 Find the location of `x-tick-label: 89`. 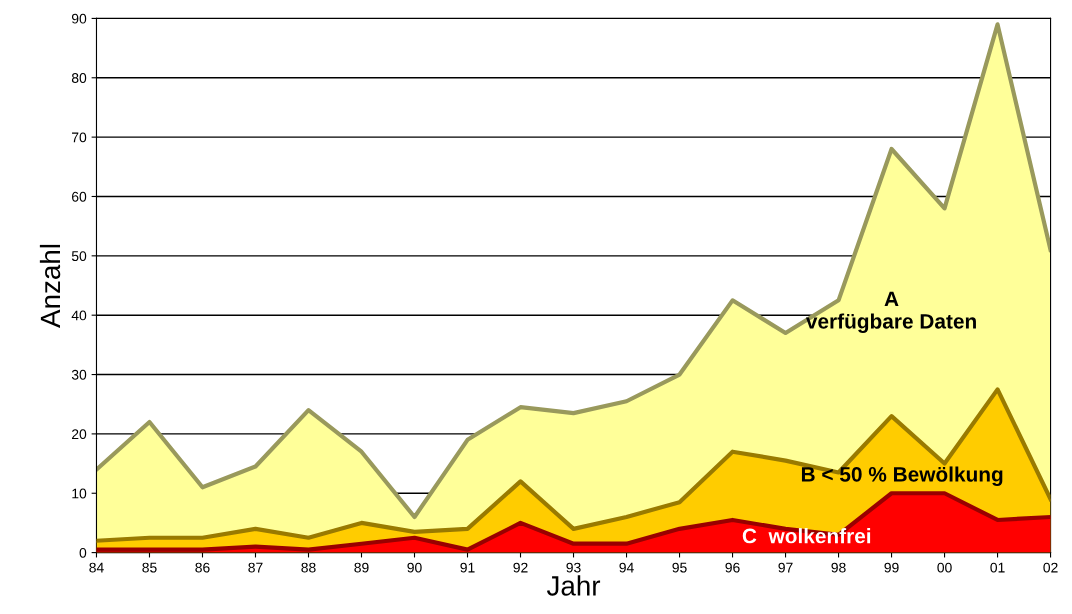

x-tick-label: 89 is located at coordinates (361, 567).